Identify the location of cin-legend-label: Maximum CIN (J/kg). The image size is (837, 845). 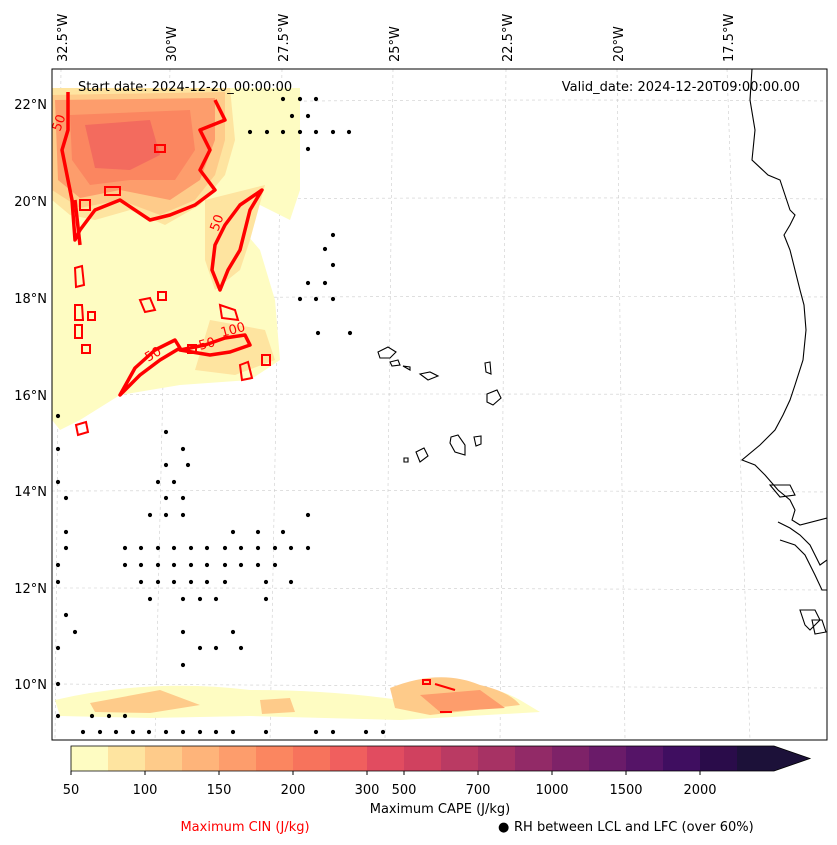
(244, 827).